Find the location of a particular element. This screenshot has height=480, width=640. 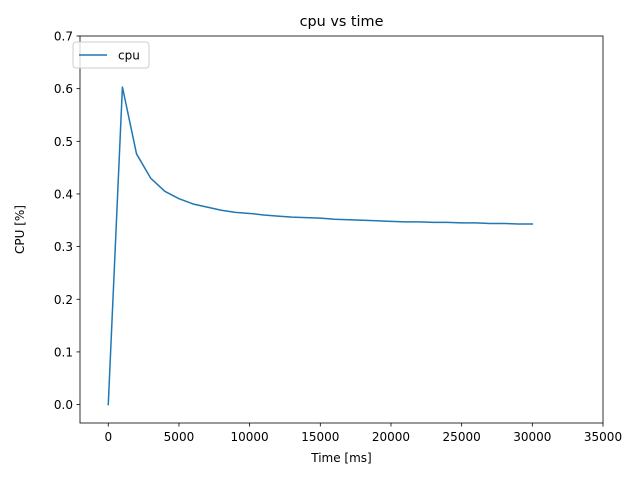

legend: cpu is located at coordinates (111, 55).